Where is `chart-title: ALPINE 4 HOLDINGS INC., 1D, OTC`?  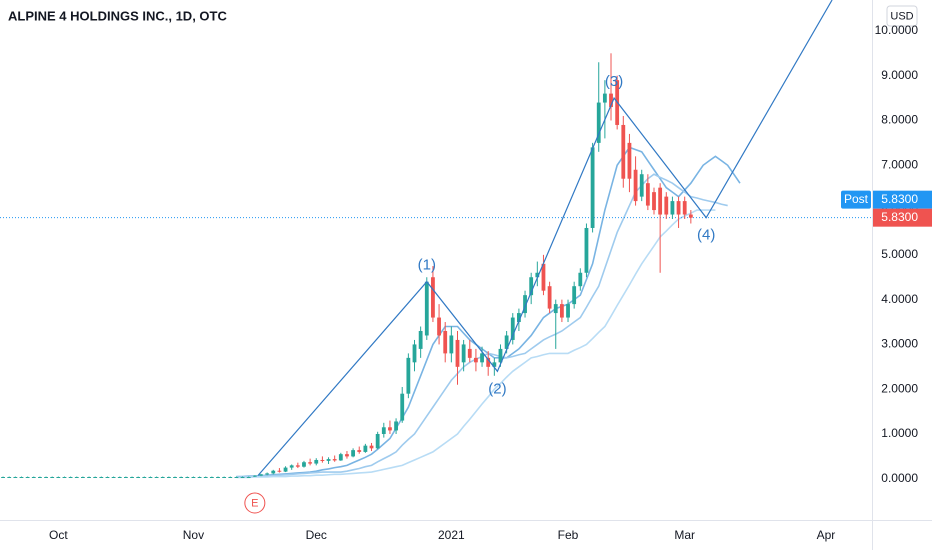 chart-title: ALPINE 4 HOLDINGS INC., 1D, OTC is located at coordinates (117, 15).